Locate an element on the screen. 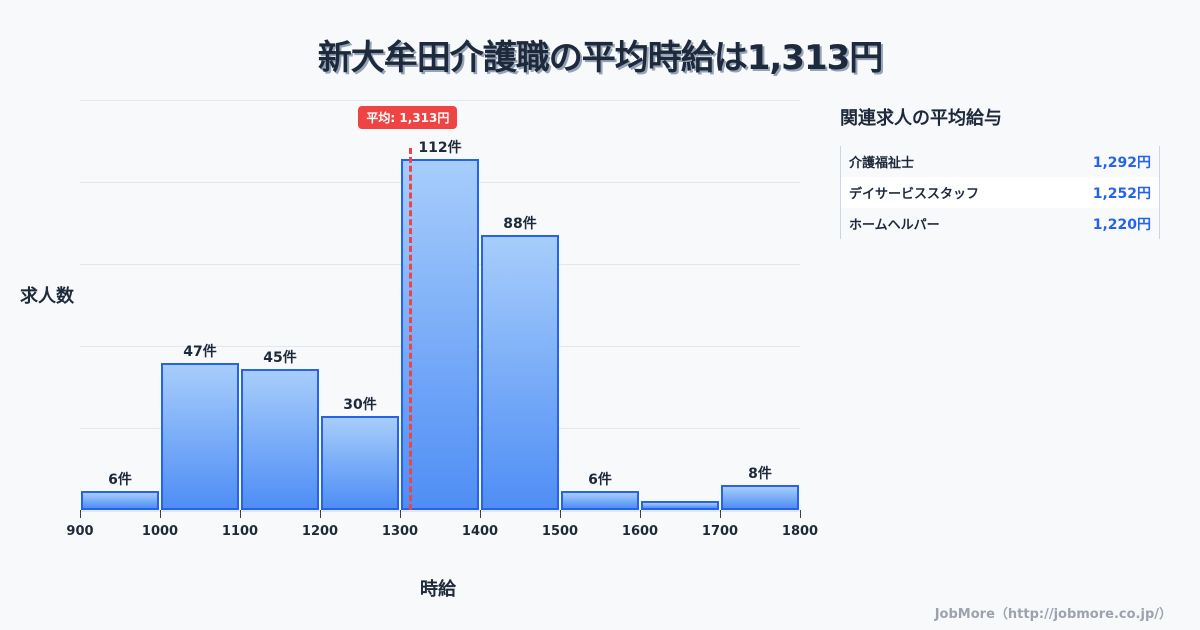  x-tick-label: 1000 is located at coordinates (160, 531).